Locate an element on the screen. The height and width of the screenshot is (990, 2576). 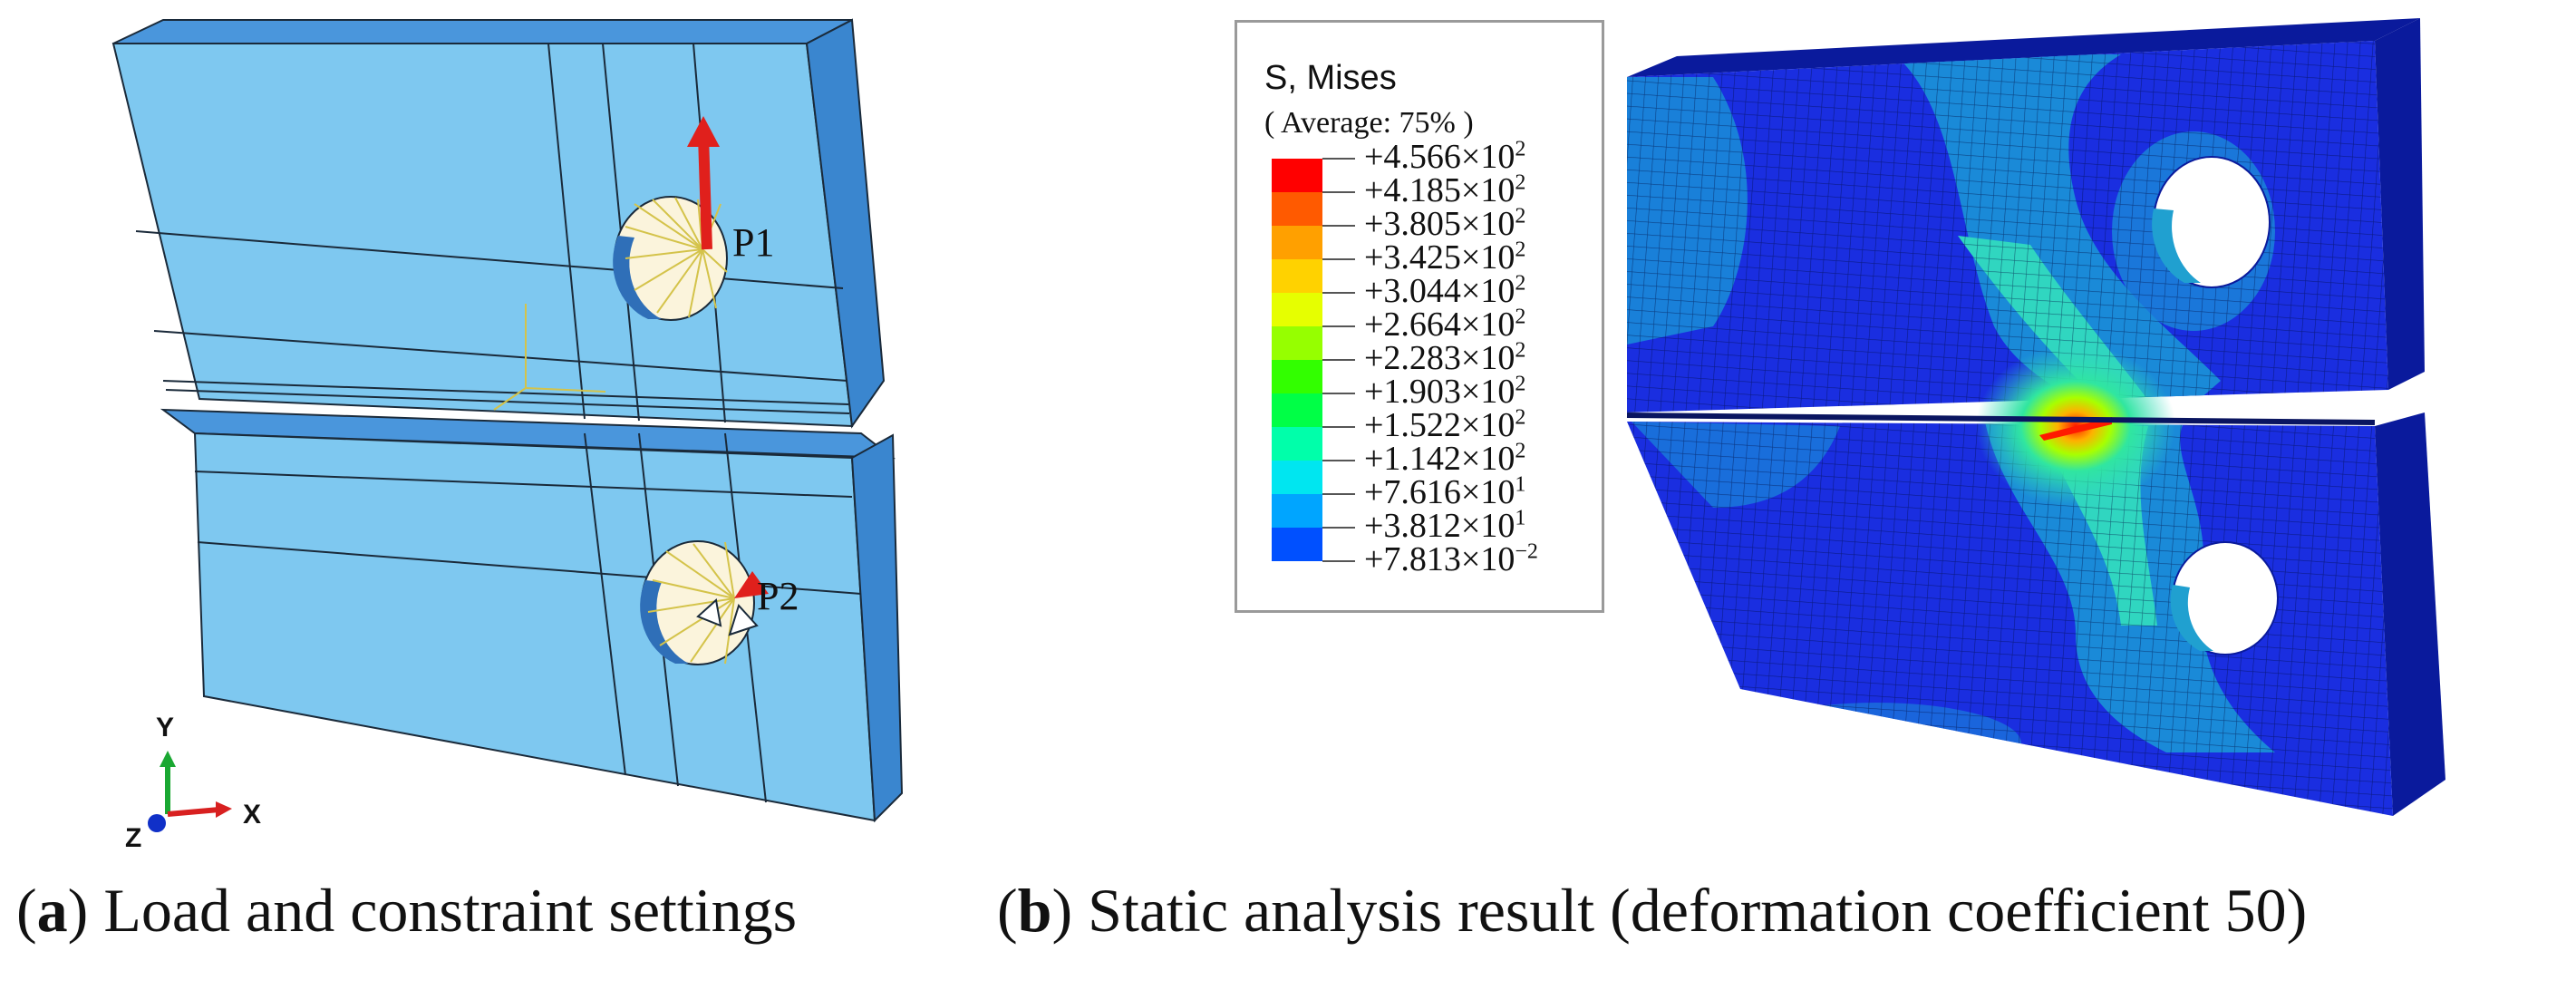
label-p1: P1 is located at coordinates (753, 242).